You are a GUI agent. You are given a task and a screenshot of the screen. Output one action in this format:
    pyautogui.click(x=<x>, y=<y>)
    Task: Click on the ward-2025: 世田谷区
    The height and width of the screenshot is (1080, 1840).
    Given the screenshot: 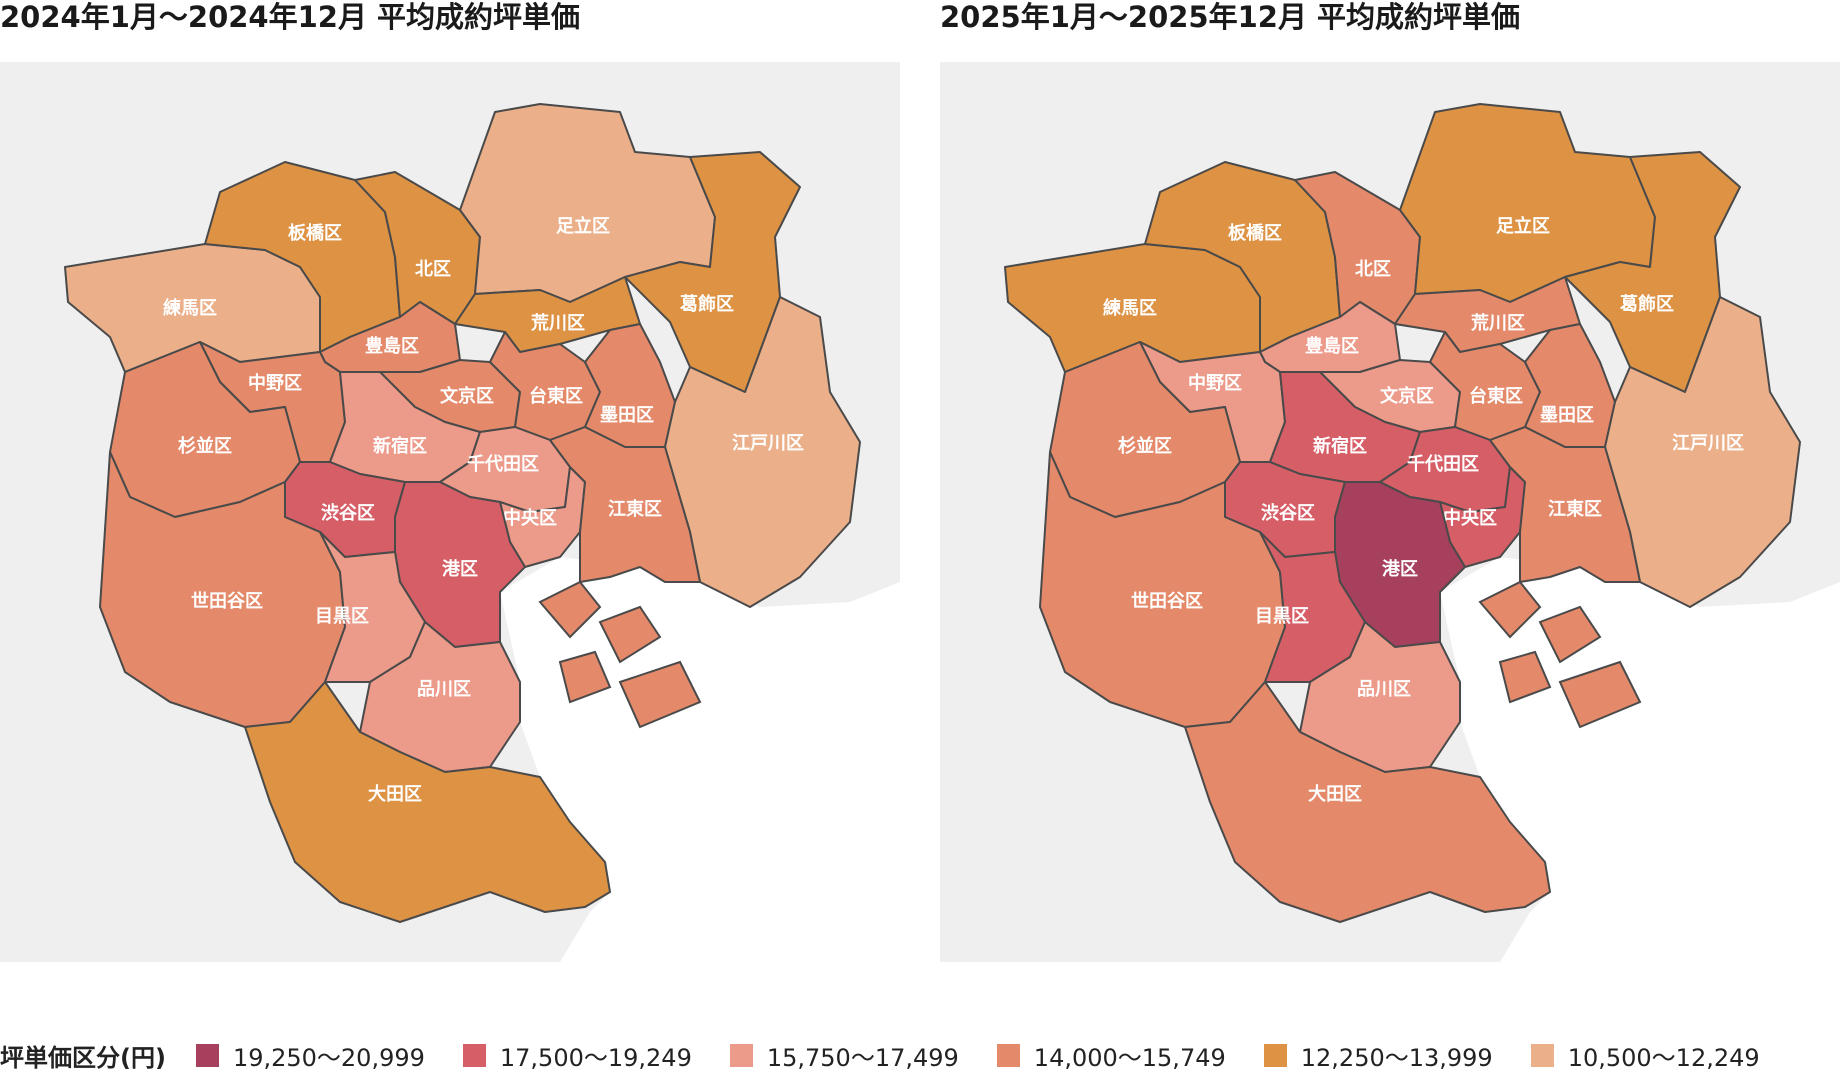 What is the action you would take?
    pyautogui.click(x=1162, y=589)
    